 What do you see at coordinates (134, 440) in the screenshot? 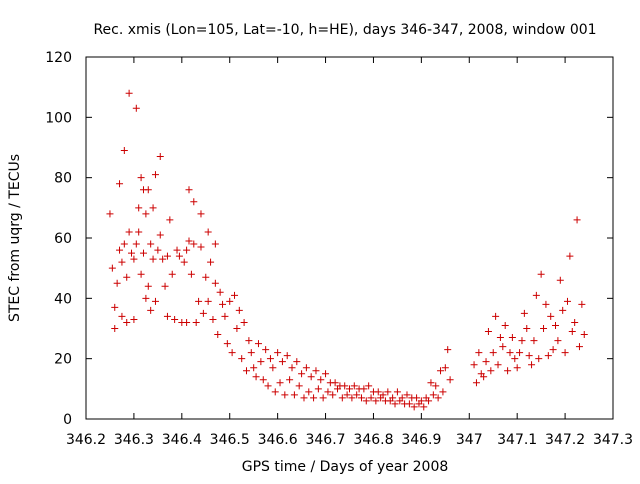
I see `x-tick-label: 346.3` at bounding box center [134, 440].